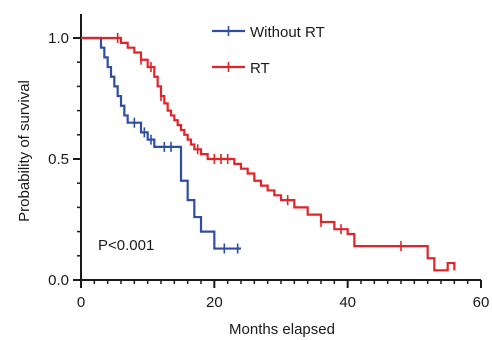 The image size is (492, 340). I want to click on y-tick-label: 0.5, so click(58, 159).